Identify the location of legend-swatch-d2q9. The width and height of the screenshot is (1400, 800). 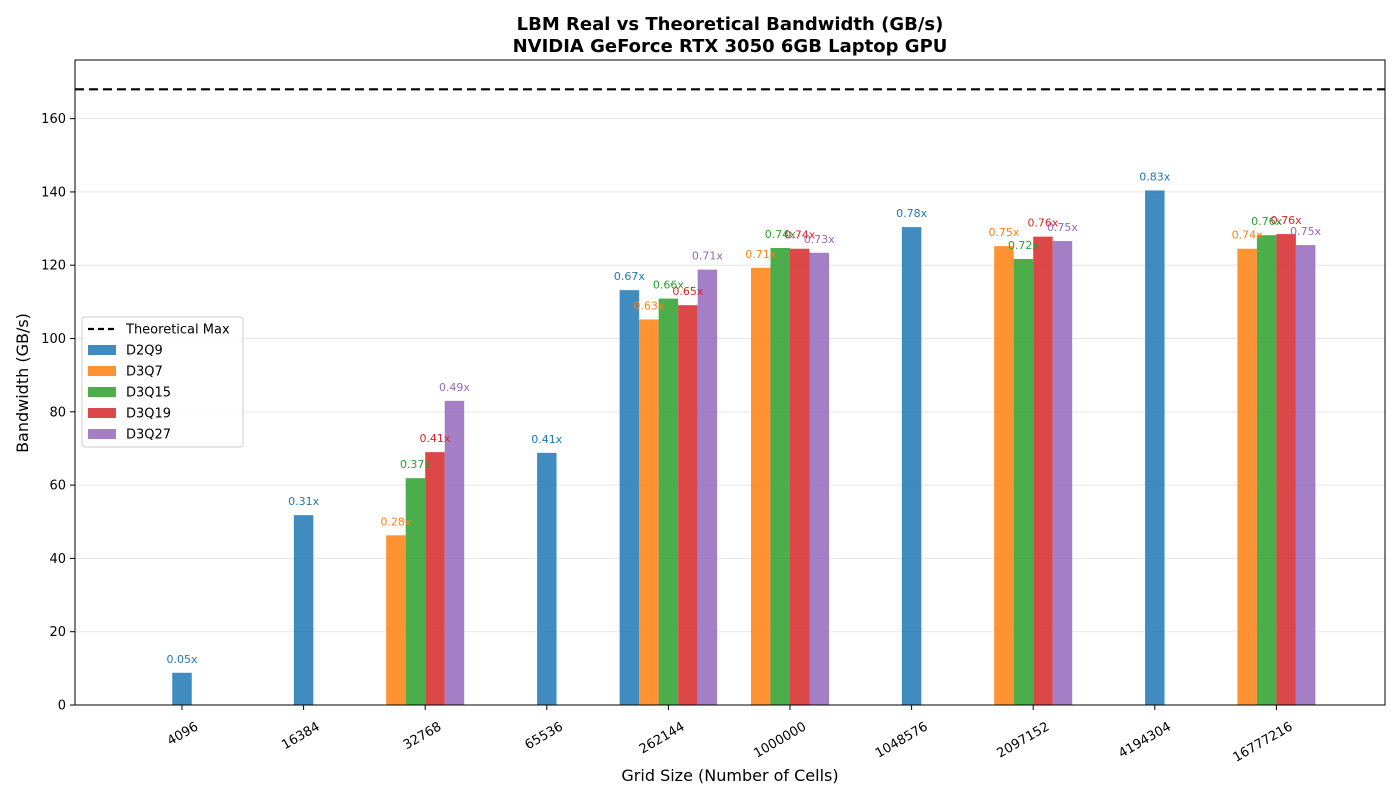
(102, 350).